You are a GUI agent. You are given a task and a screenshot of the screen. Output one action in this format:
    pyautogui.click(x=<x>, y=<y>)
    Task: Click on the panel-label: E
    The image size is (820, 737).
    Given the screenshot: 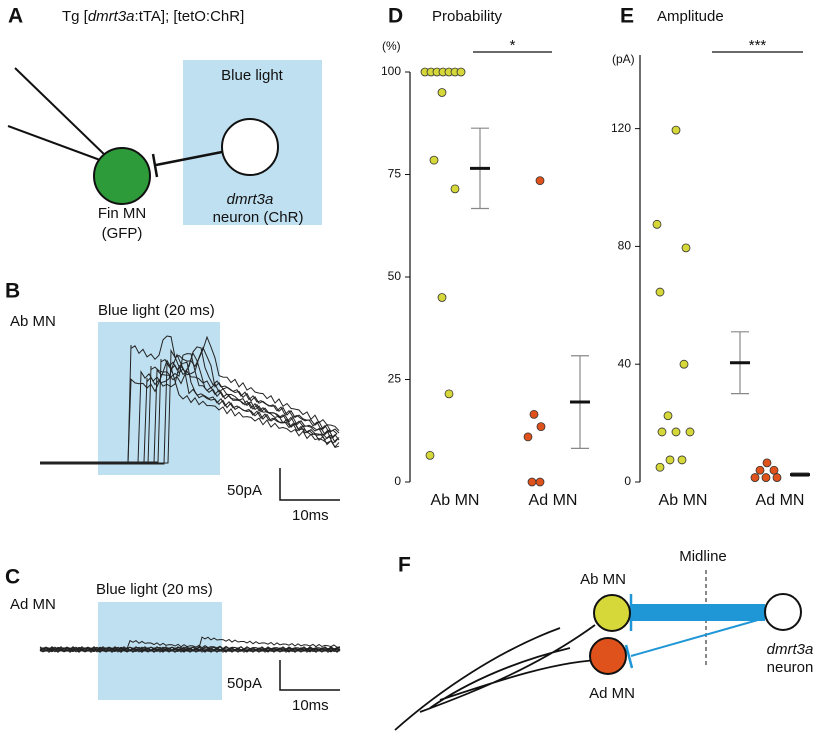 What is the action you would take?
    pyautogui.click(x=627, y=16)
    